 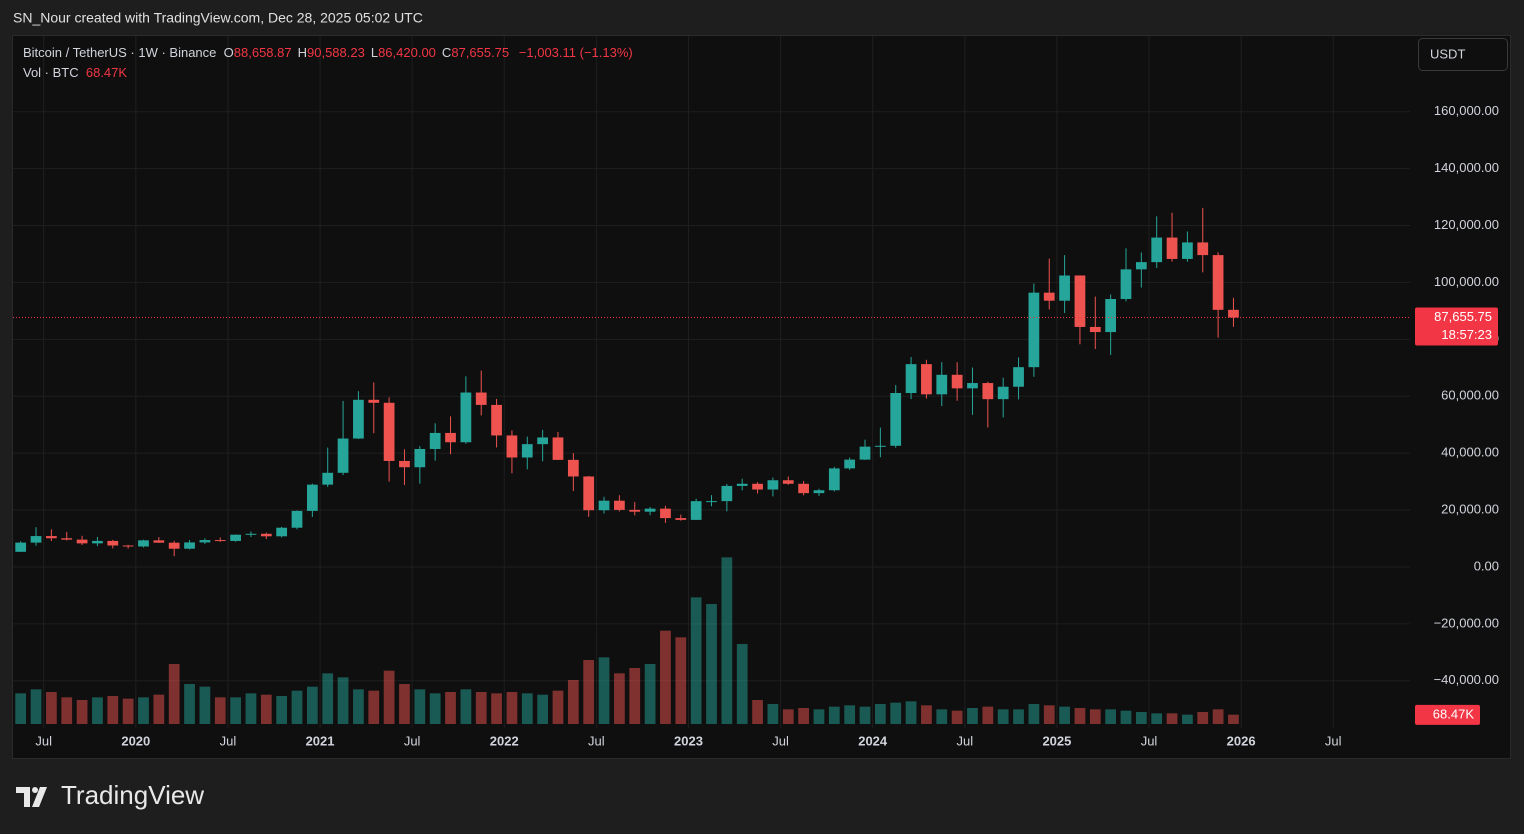 I want to click on ohlc-key: L, so click(x=374, y=52).